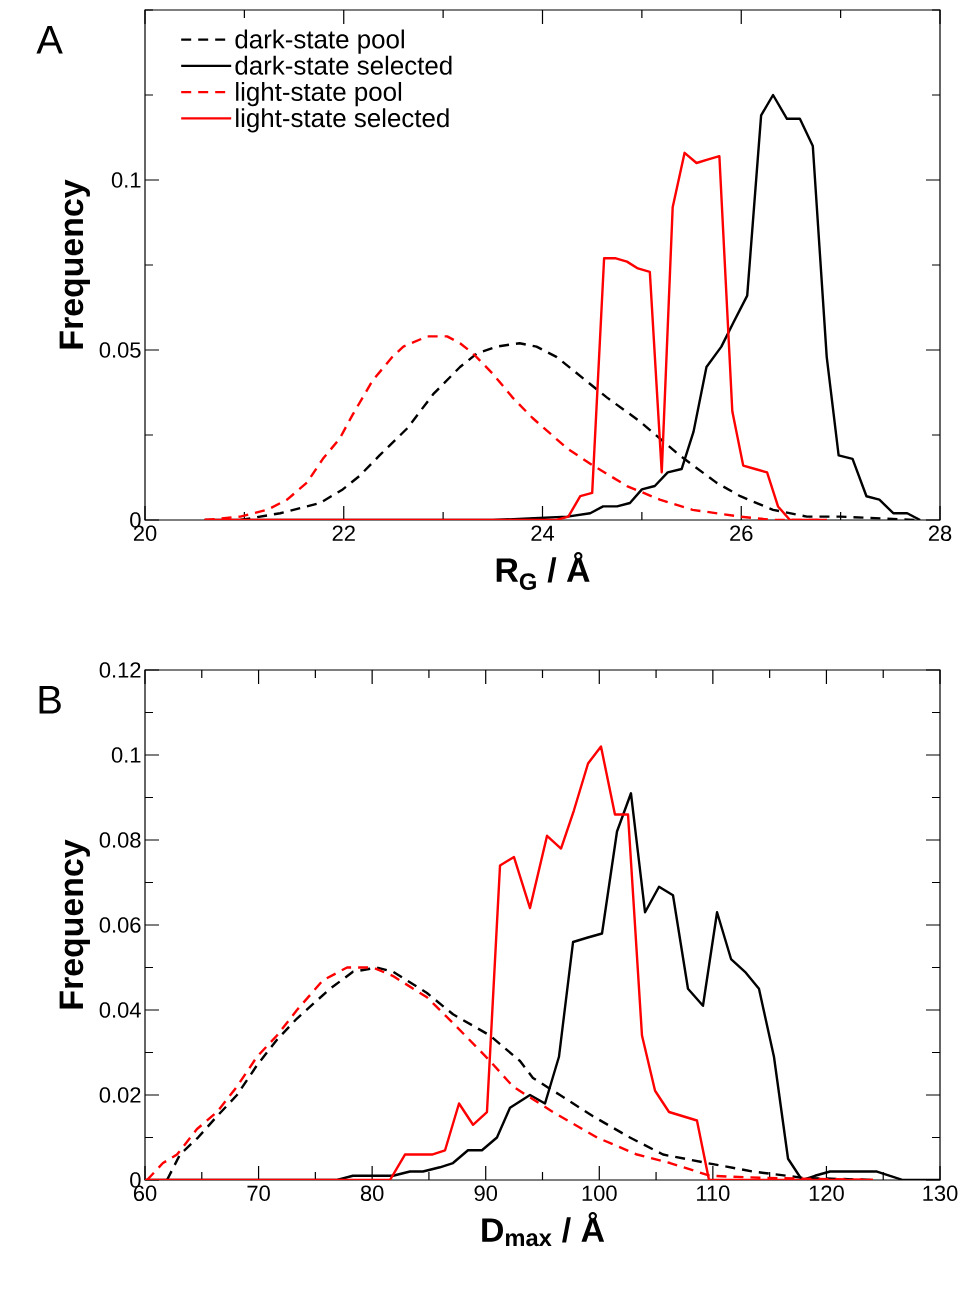 This screenshot has height=1291, width=979. I want to click on x-tick-label: 28, so click(940, 533).